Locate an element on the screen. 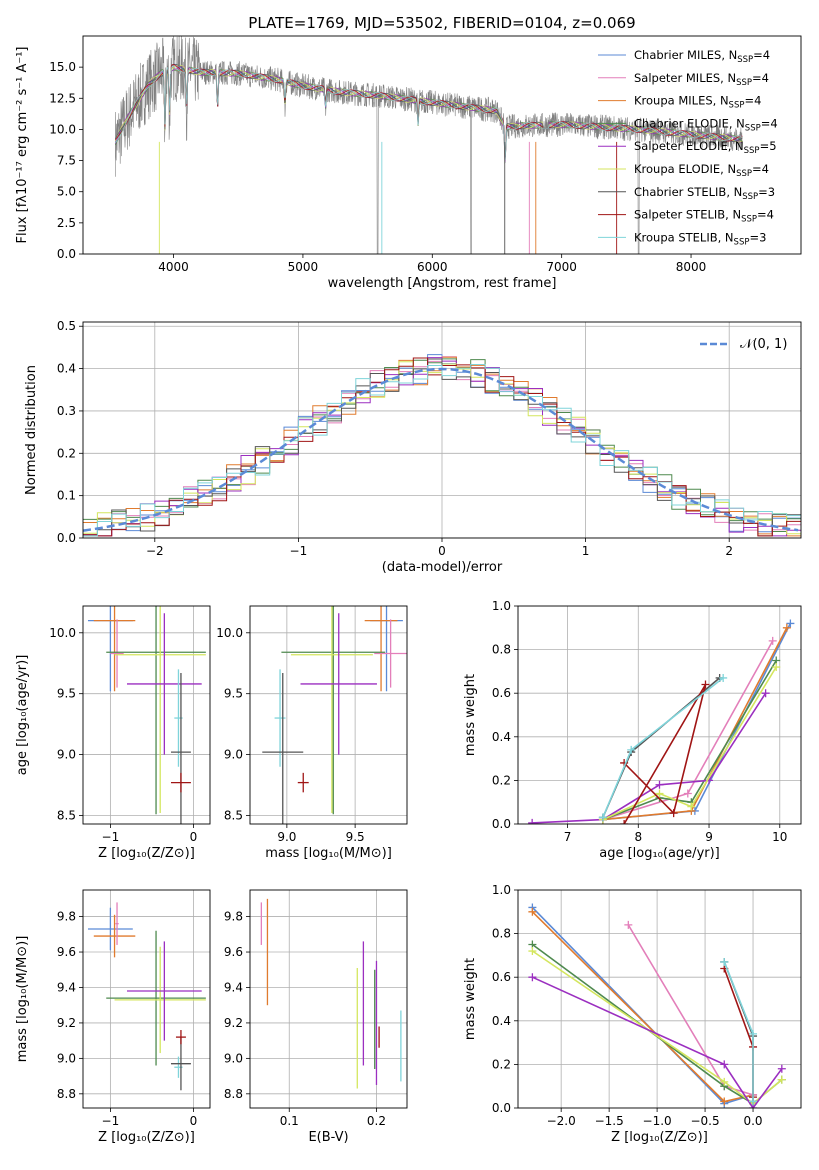 The width and height of the screenshot is (819, 1170). series-marker-salpeter_miles is located at coordinates (628, 924).